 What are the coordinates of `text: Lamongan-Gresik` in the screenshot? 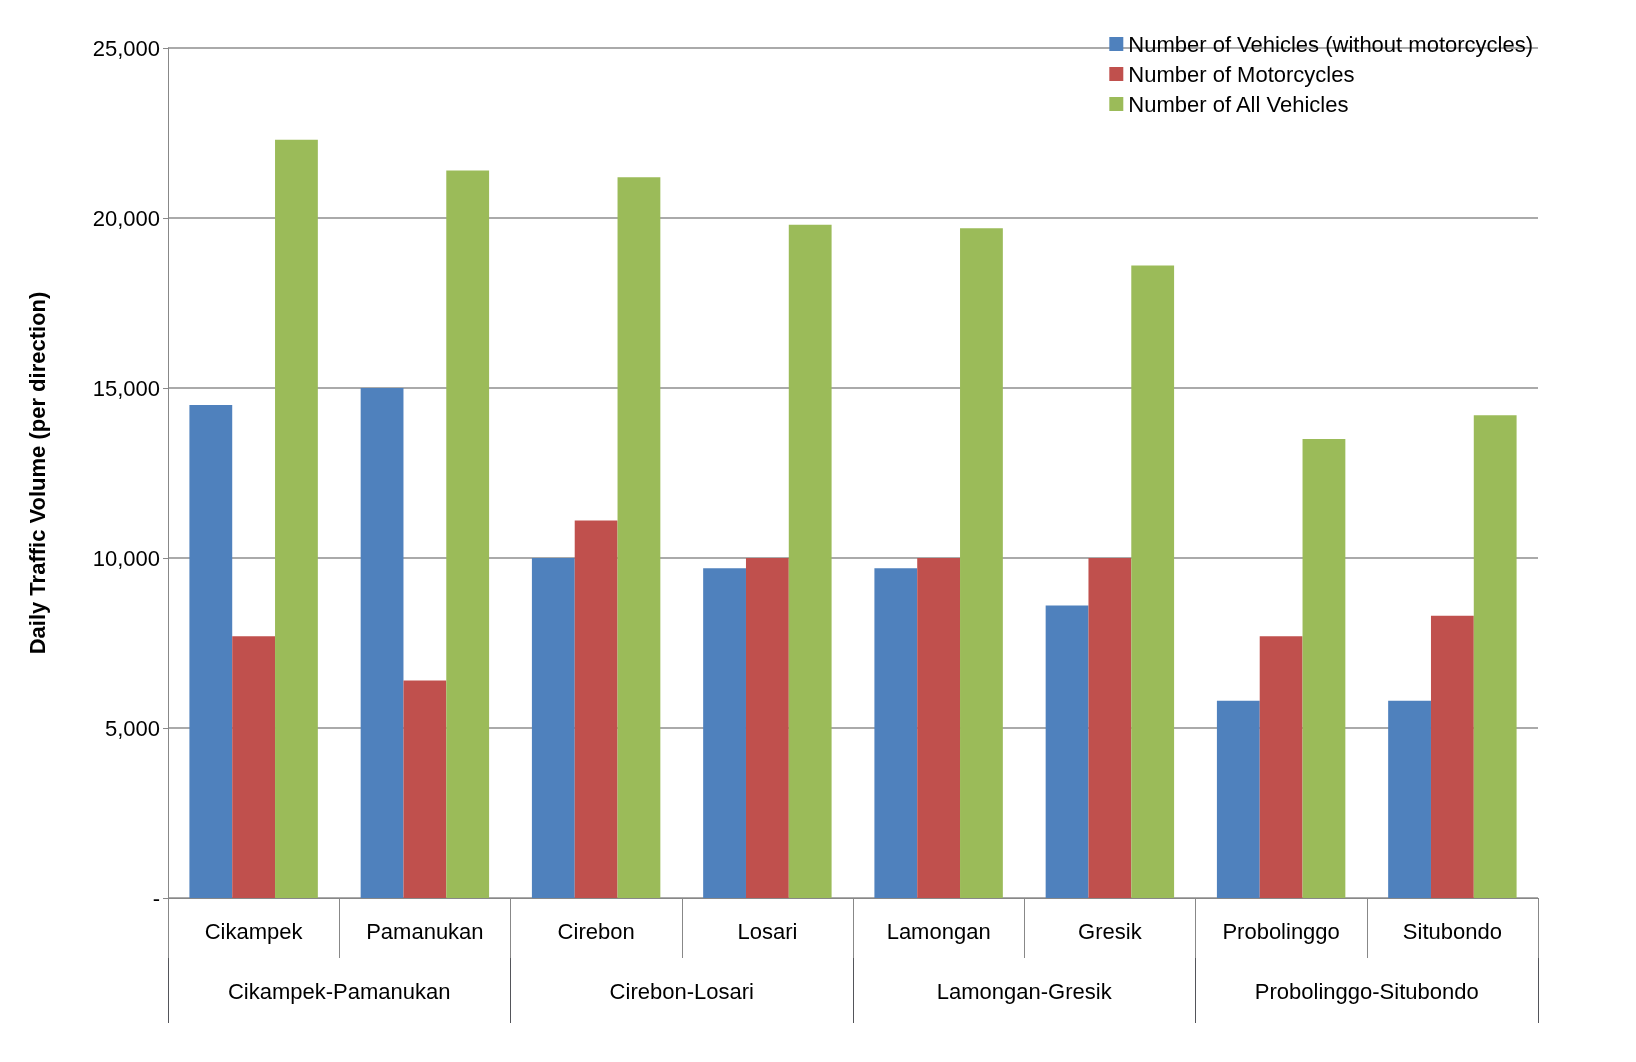 It's located at (1024, 991).